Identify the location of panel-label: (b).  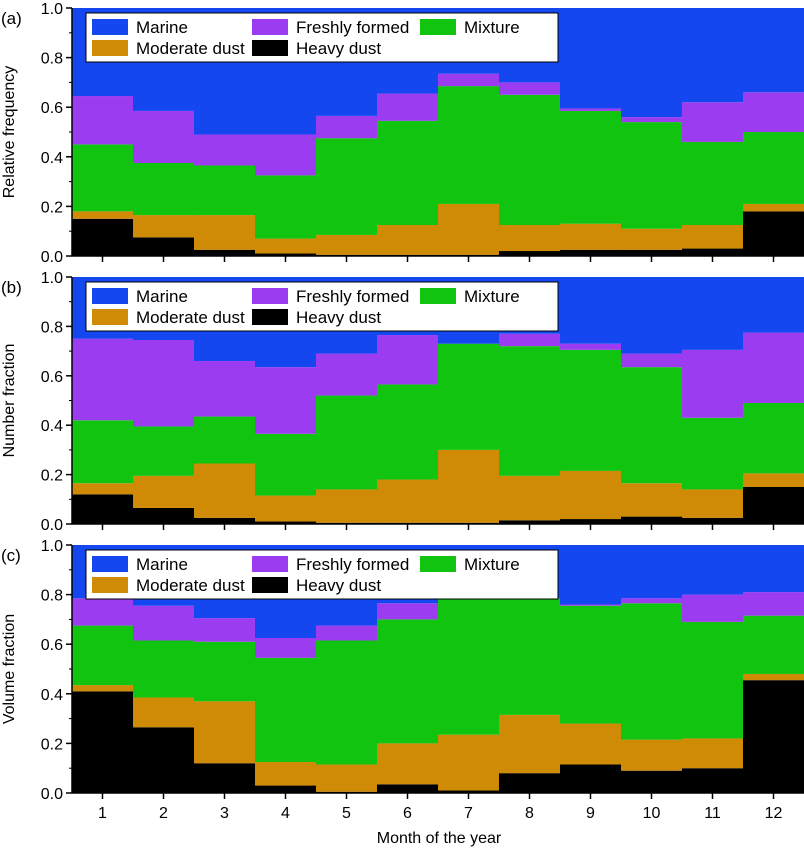
(11, 287).